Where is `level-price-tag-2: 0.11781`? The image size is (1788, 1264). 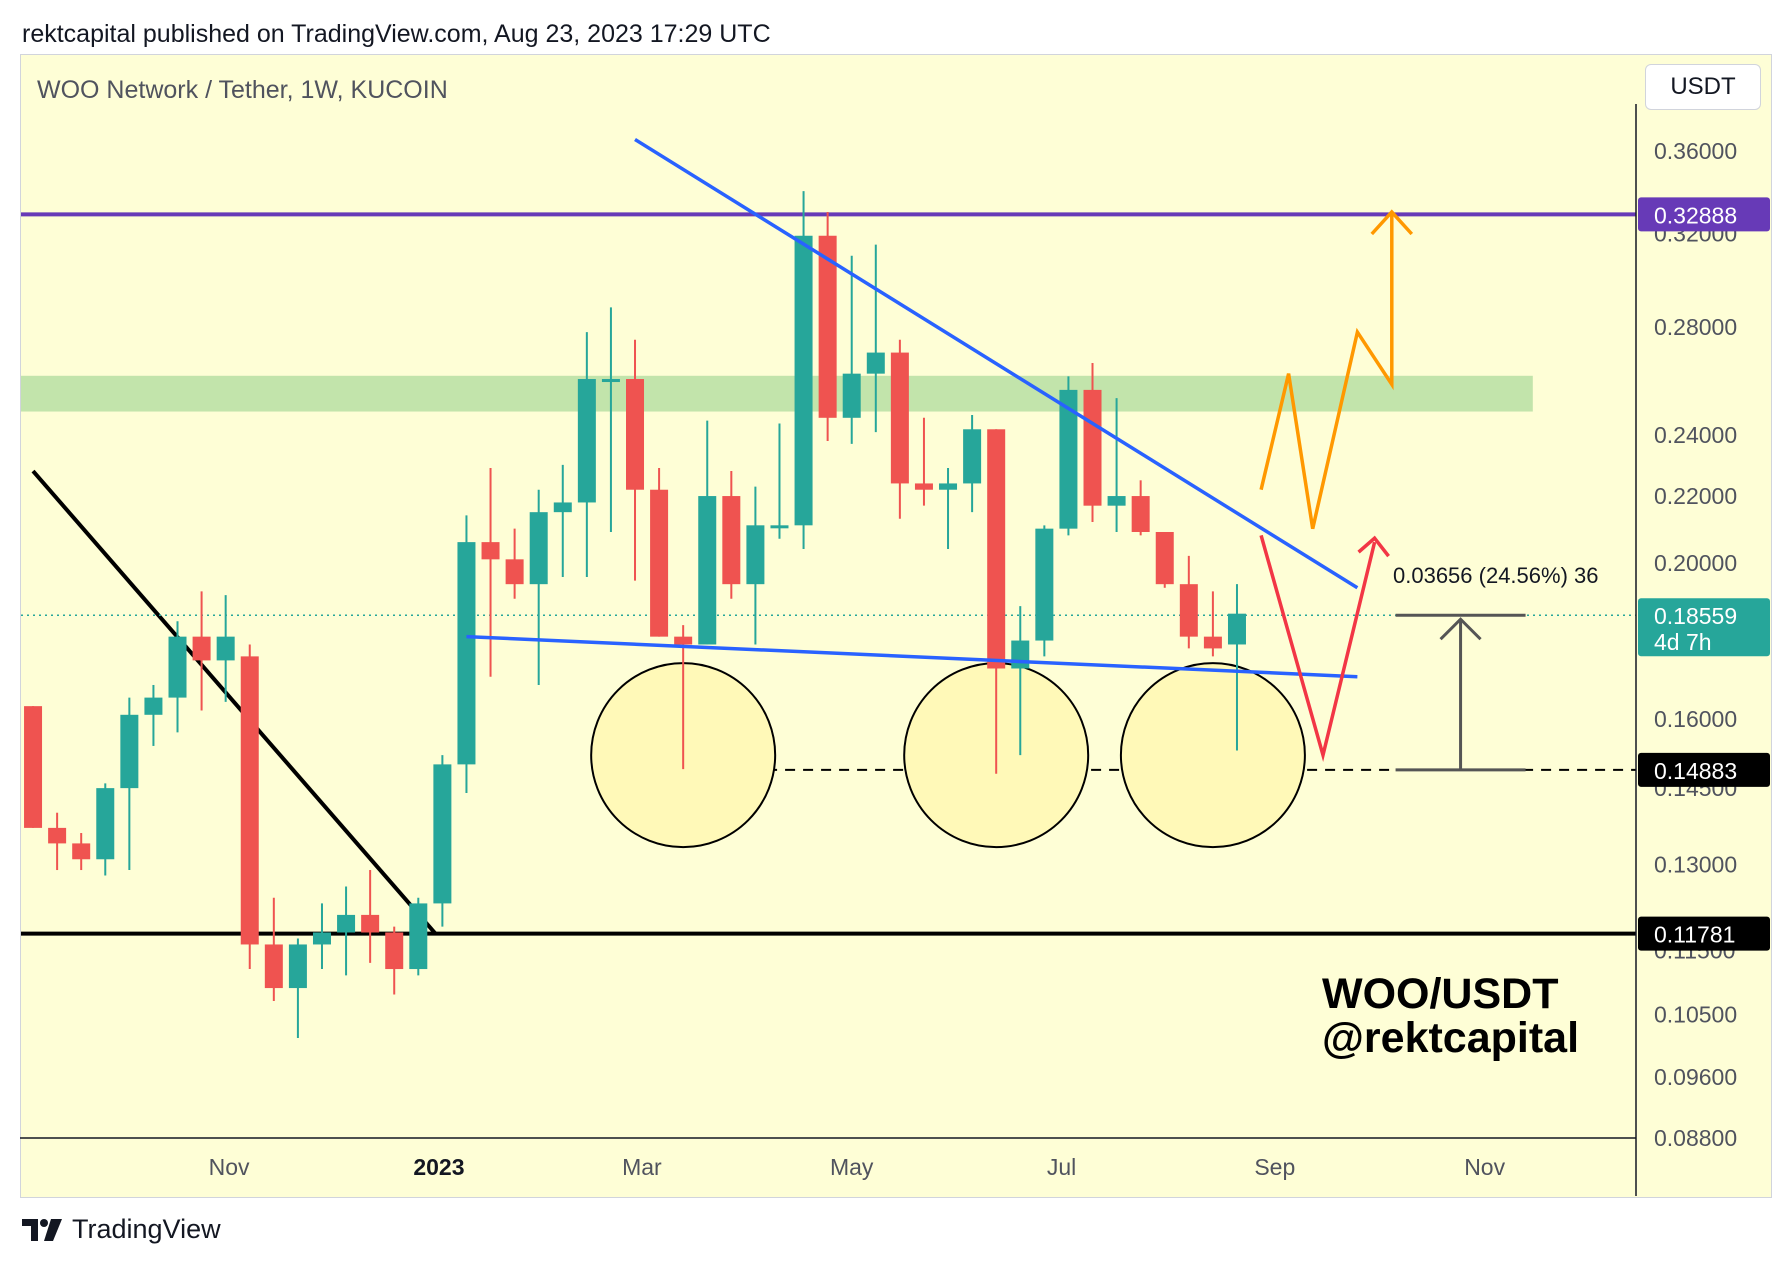 level-price-tag-2: 0.11781 is located at coordinates (1704, 933).